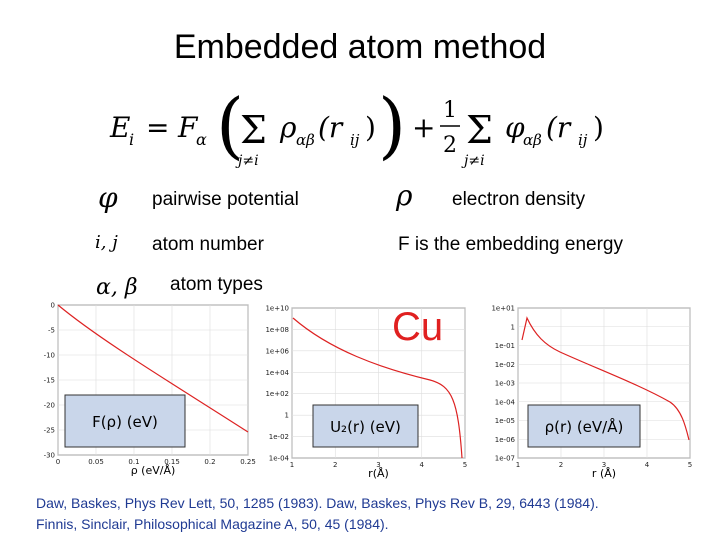 The height and width of the screenshot is (540, 720). Describe the element at coordinates (119, 127) in the screenshot. I see `eq-token: E` at that location.